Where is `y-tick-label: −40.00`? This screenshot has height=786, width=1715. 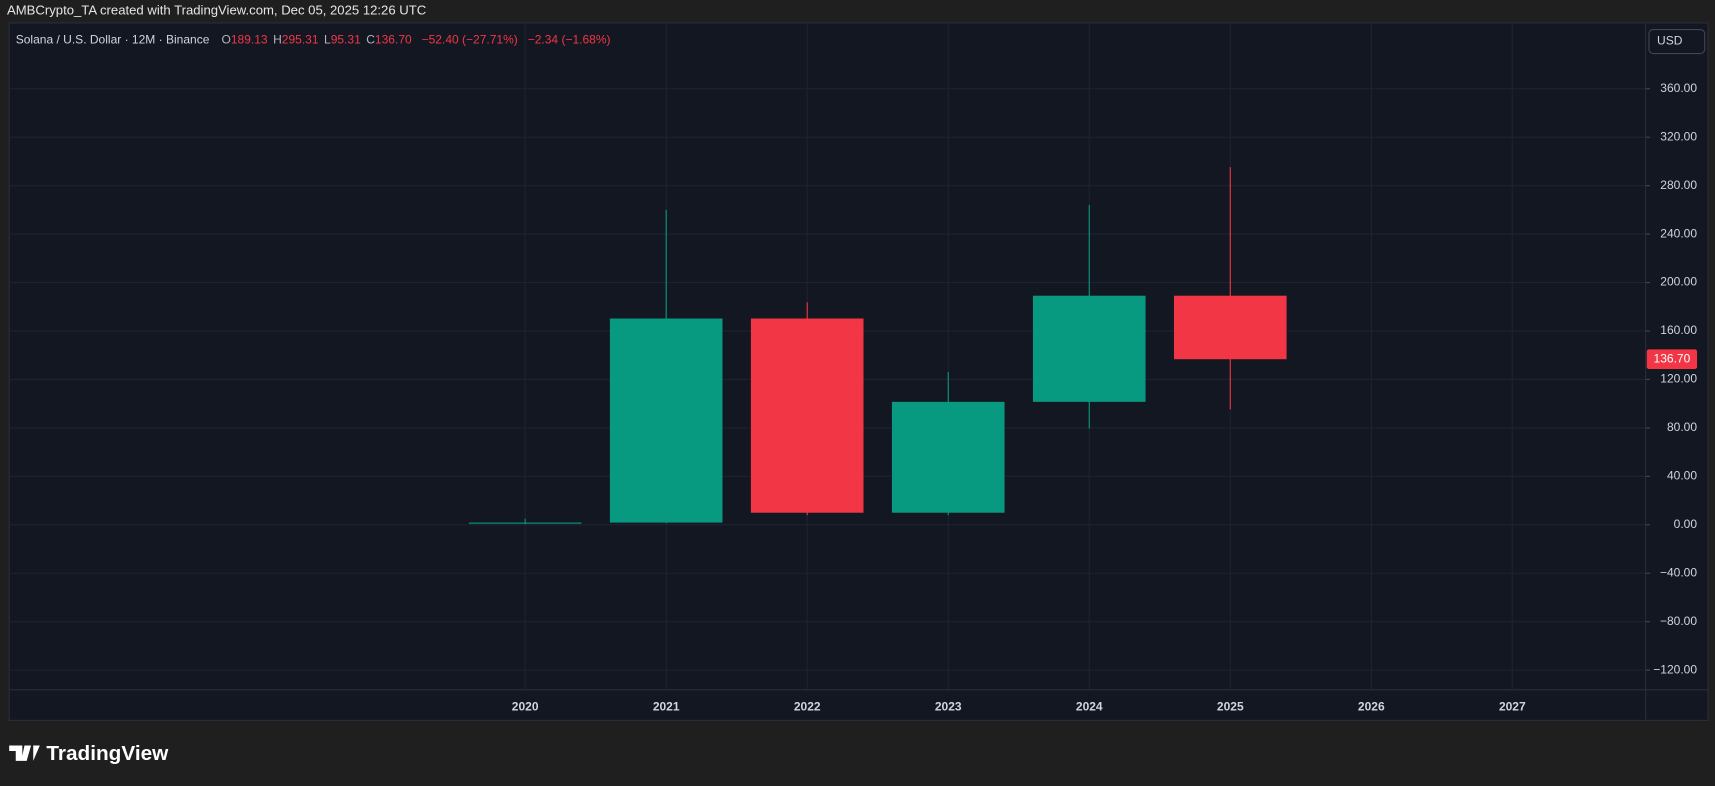 y-tick-label: −40.00 is located at coordinates (1678, 572).